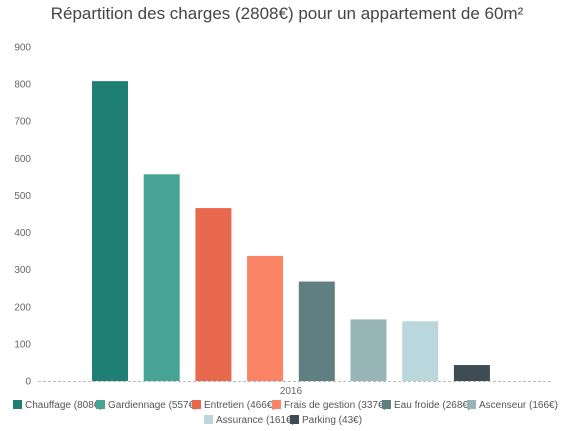 Image resolution: width=574 pixels, height=431 pixels. What do you see at coordinates (22, 270) in the screenshot?
I see `y-tick-label: 300` at bounding box center [22, 270].